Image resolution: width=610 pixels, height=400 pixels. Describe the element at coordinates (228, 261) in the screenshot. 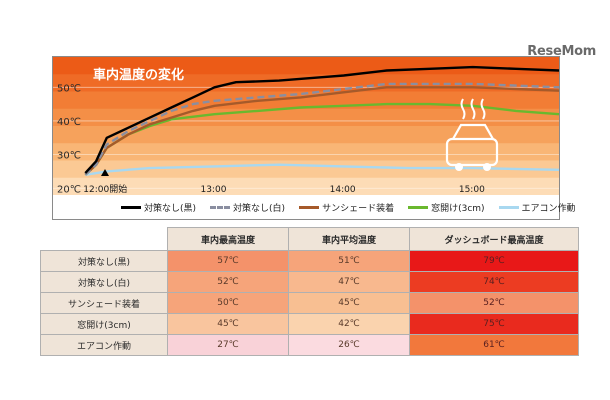

I see `table-cell: 57℃` at that location.